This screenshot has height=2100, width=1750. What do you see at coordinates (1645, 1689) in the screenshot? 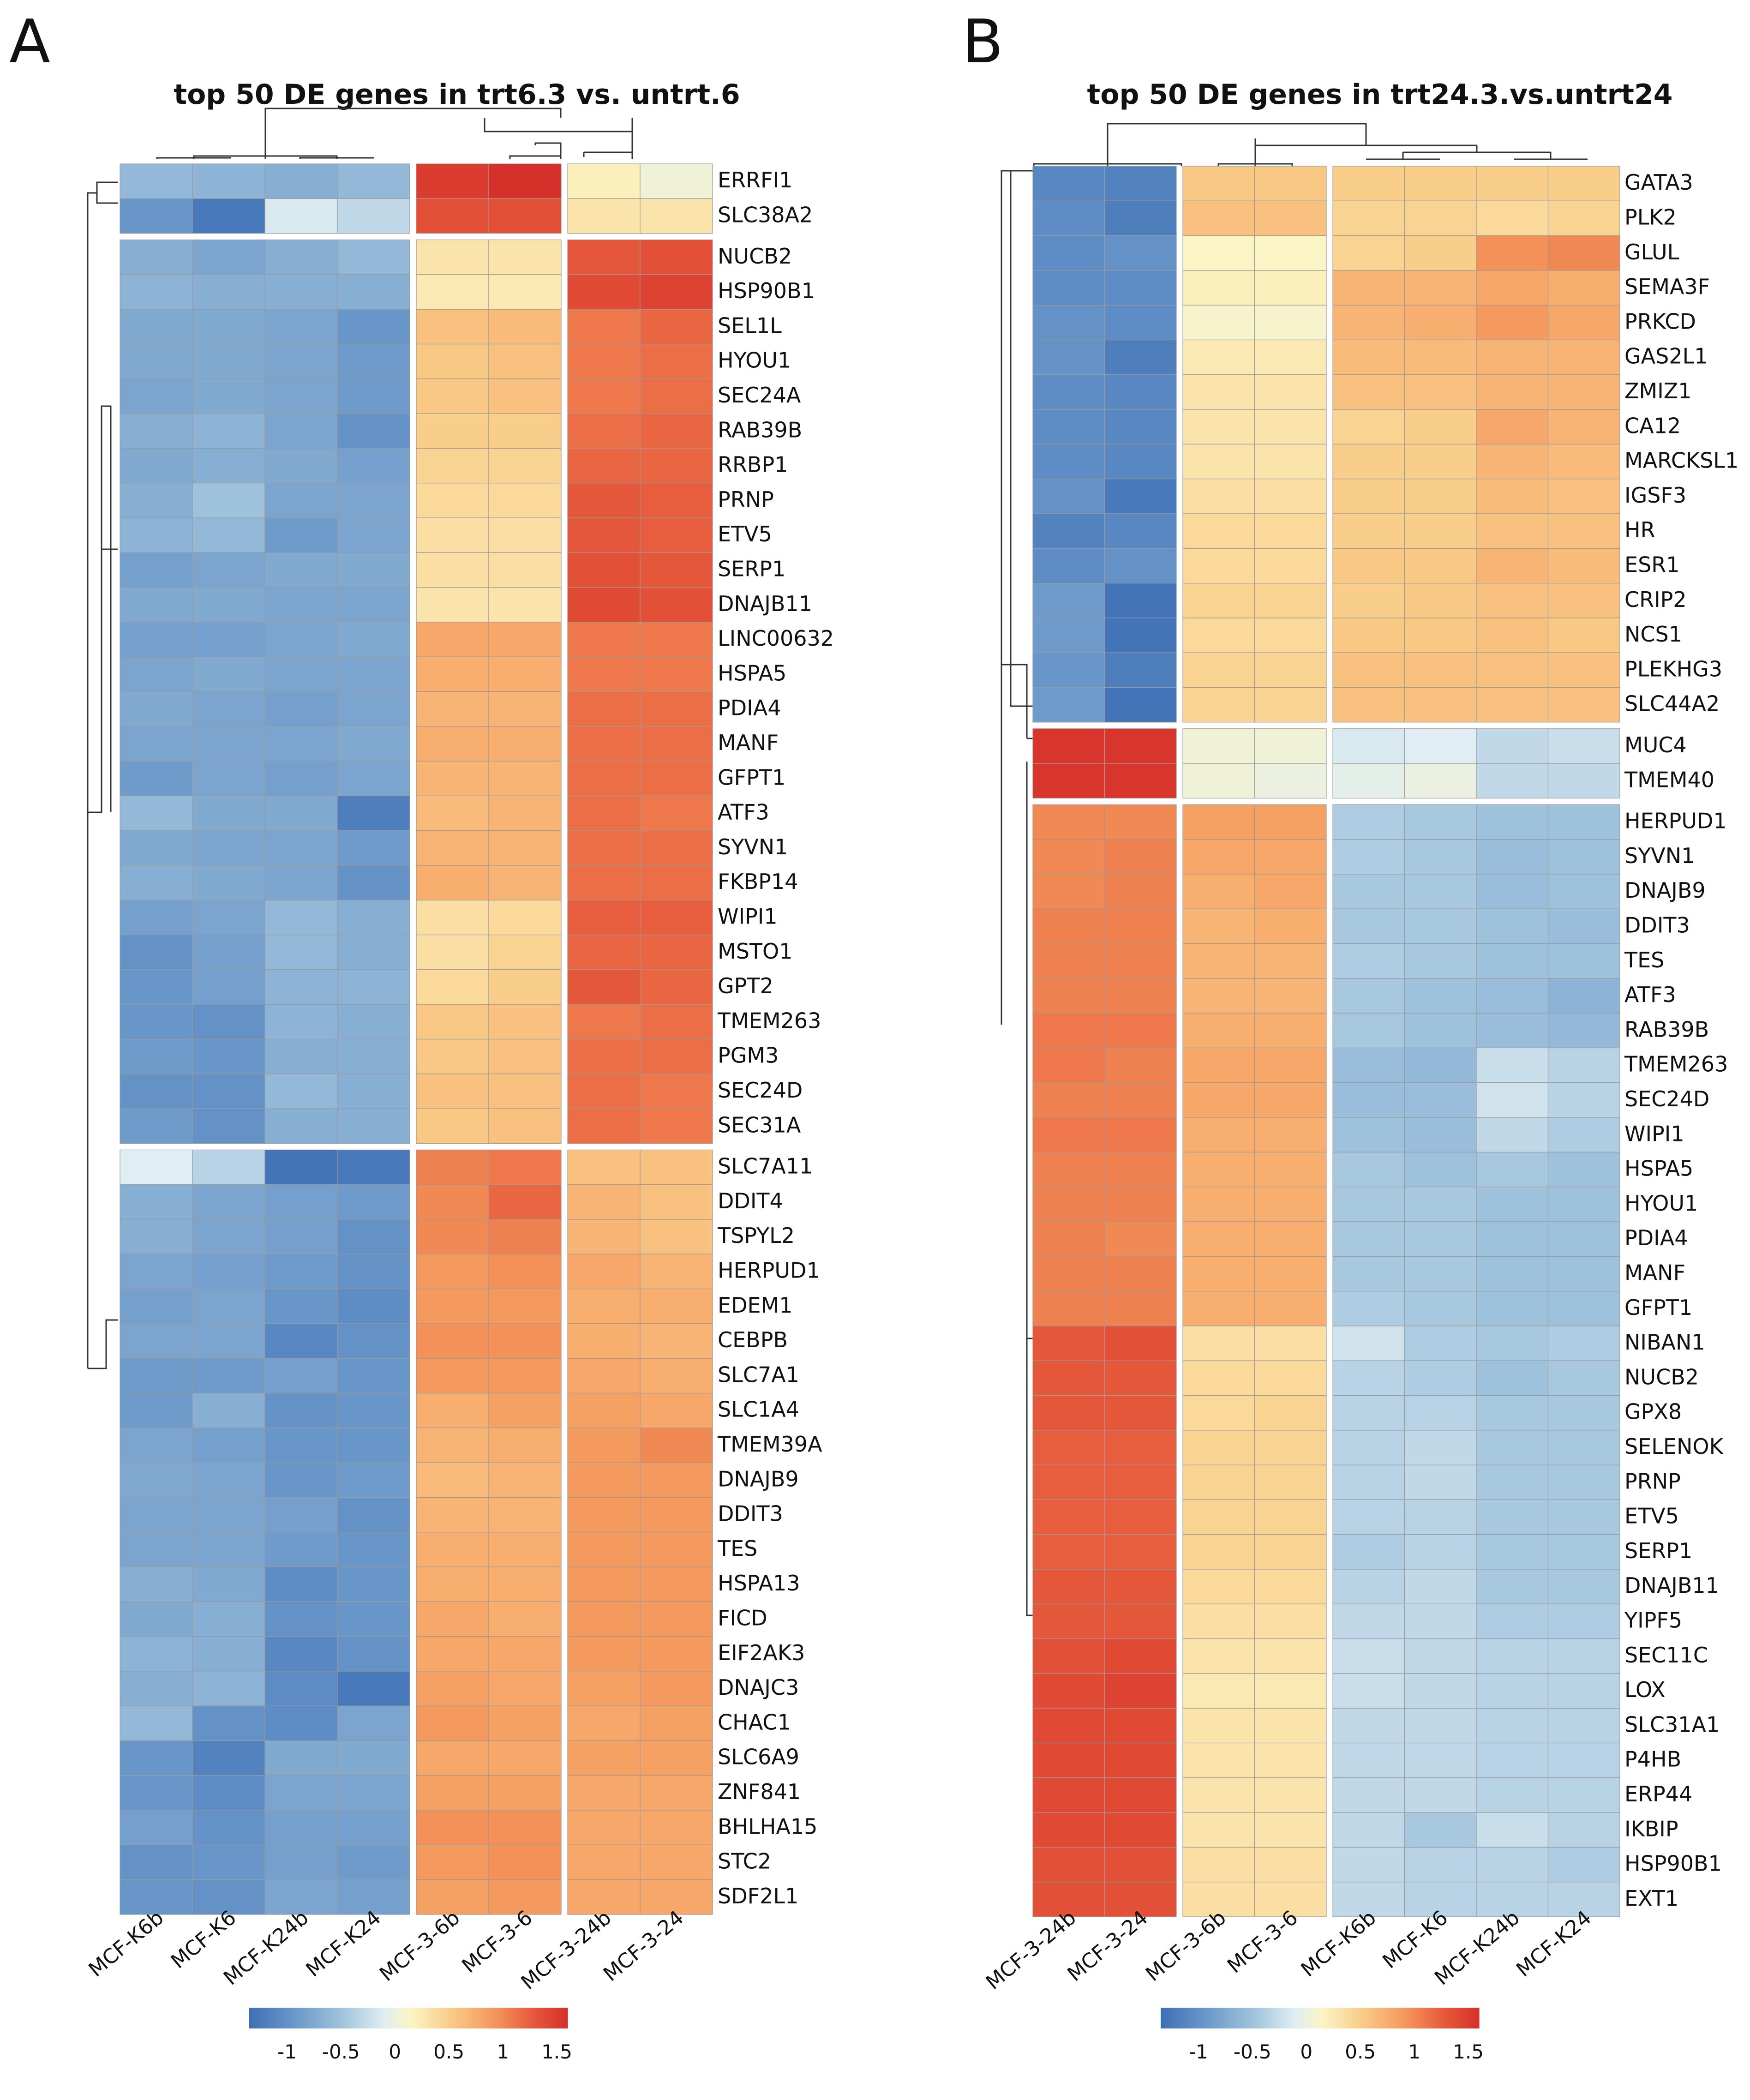
I see `row-label: LOX` at bounding box center [1645, 1689].